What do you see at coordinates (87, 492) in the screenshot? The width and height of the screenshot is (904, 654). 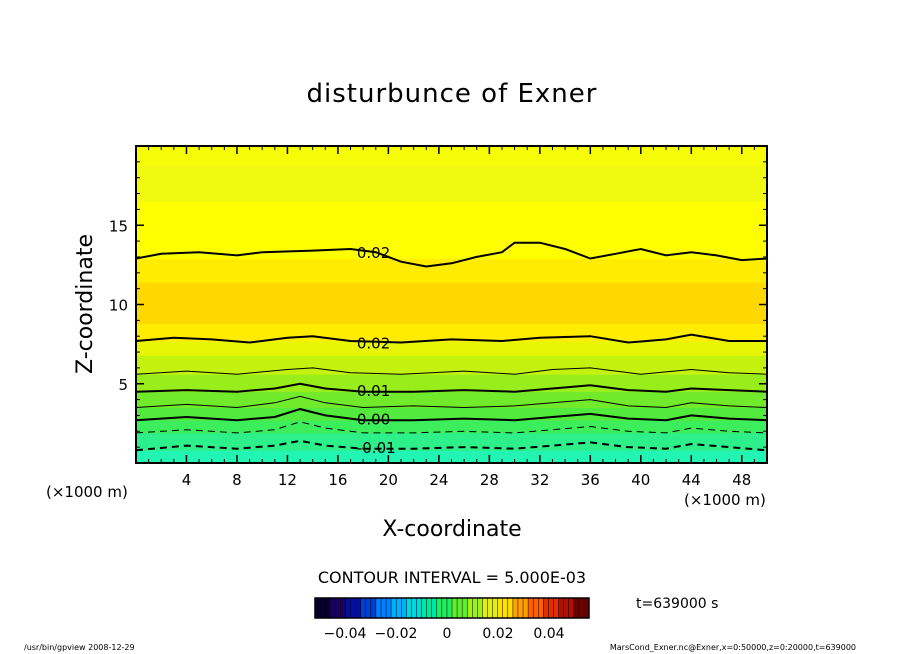 I see `x-axis-unit-left: (×1000 m)` at bounding box center [87, 492].